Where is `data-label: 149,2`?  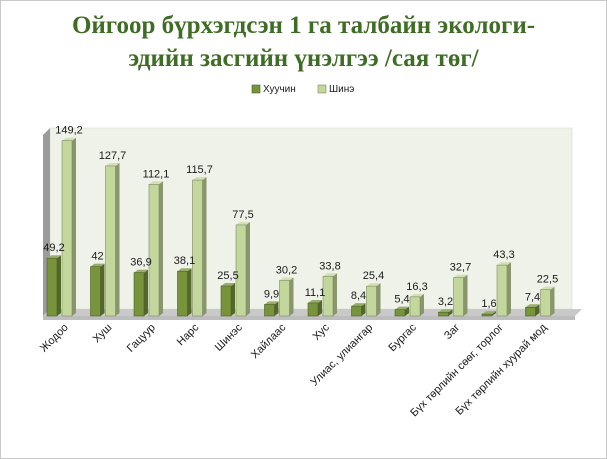 data-label: 149,2 is located at coordinates (69, 131).